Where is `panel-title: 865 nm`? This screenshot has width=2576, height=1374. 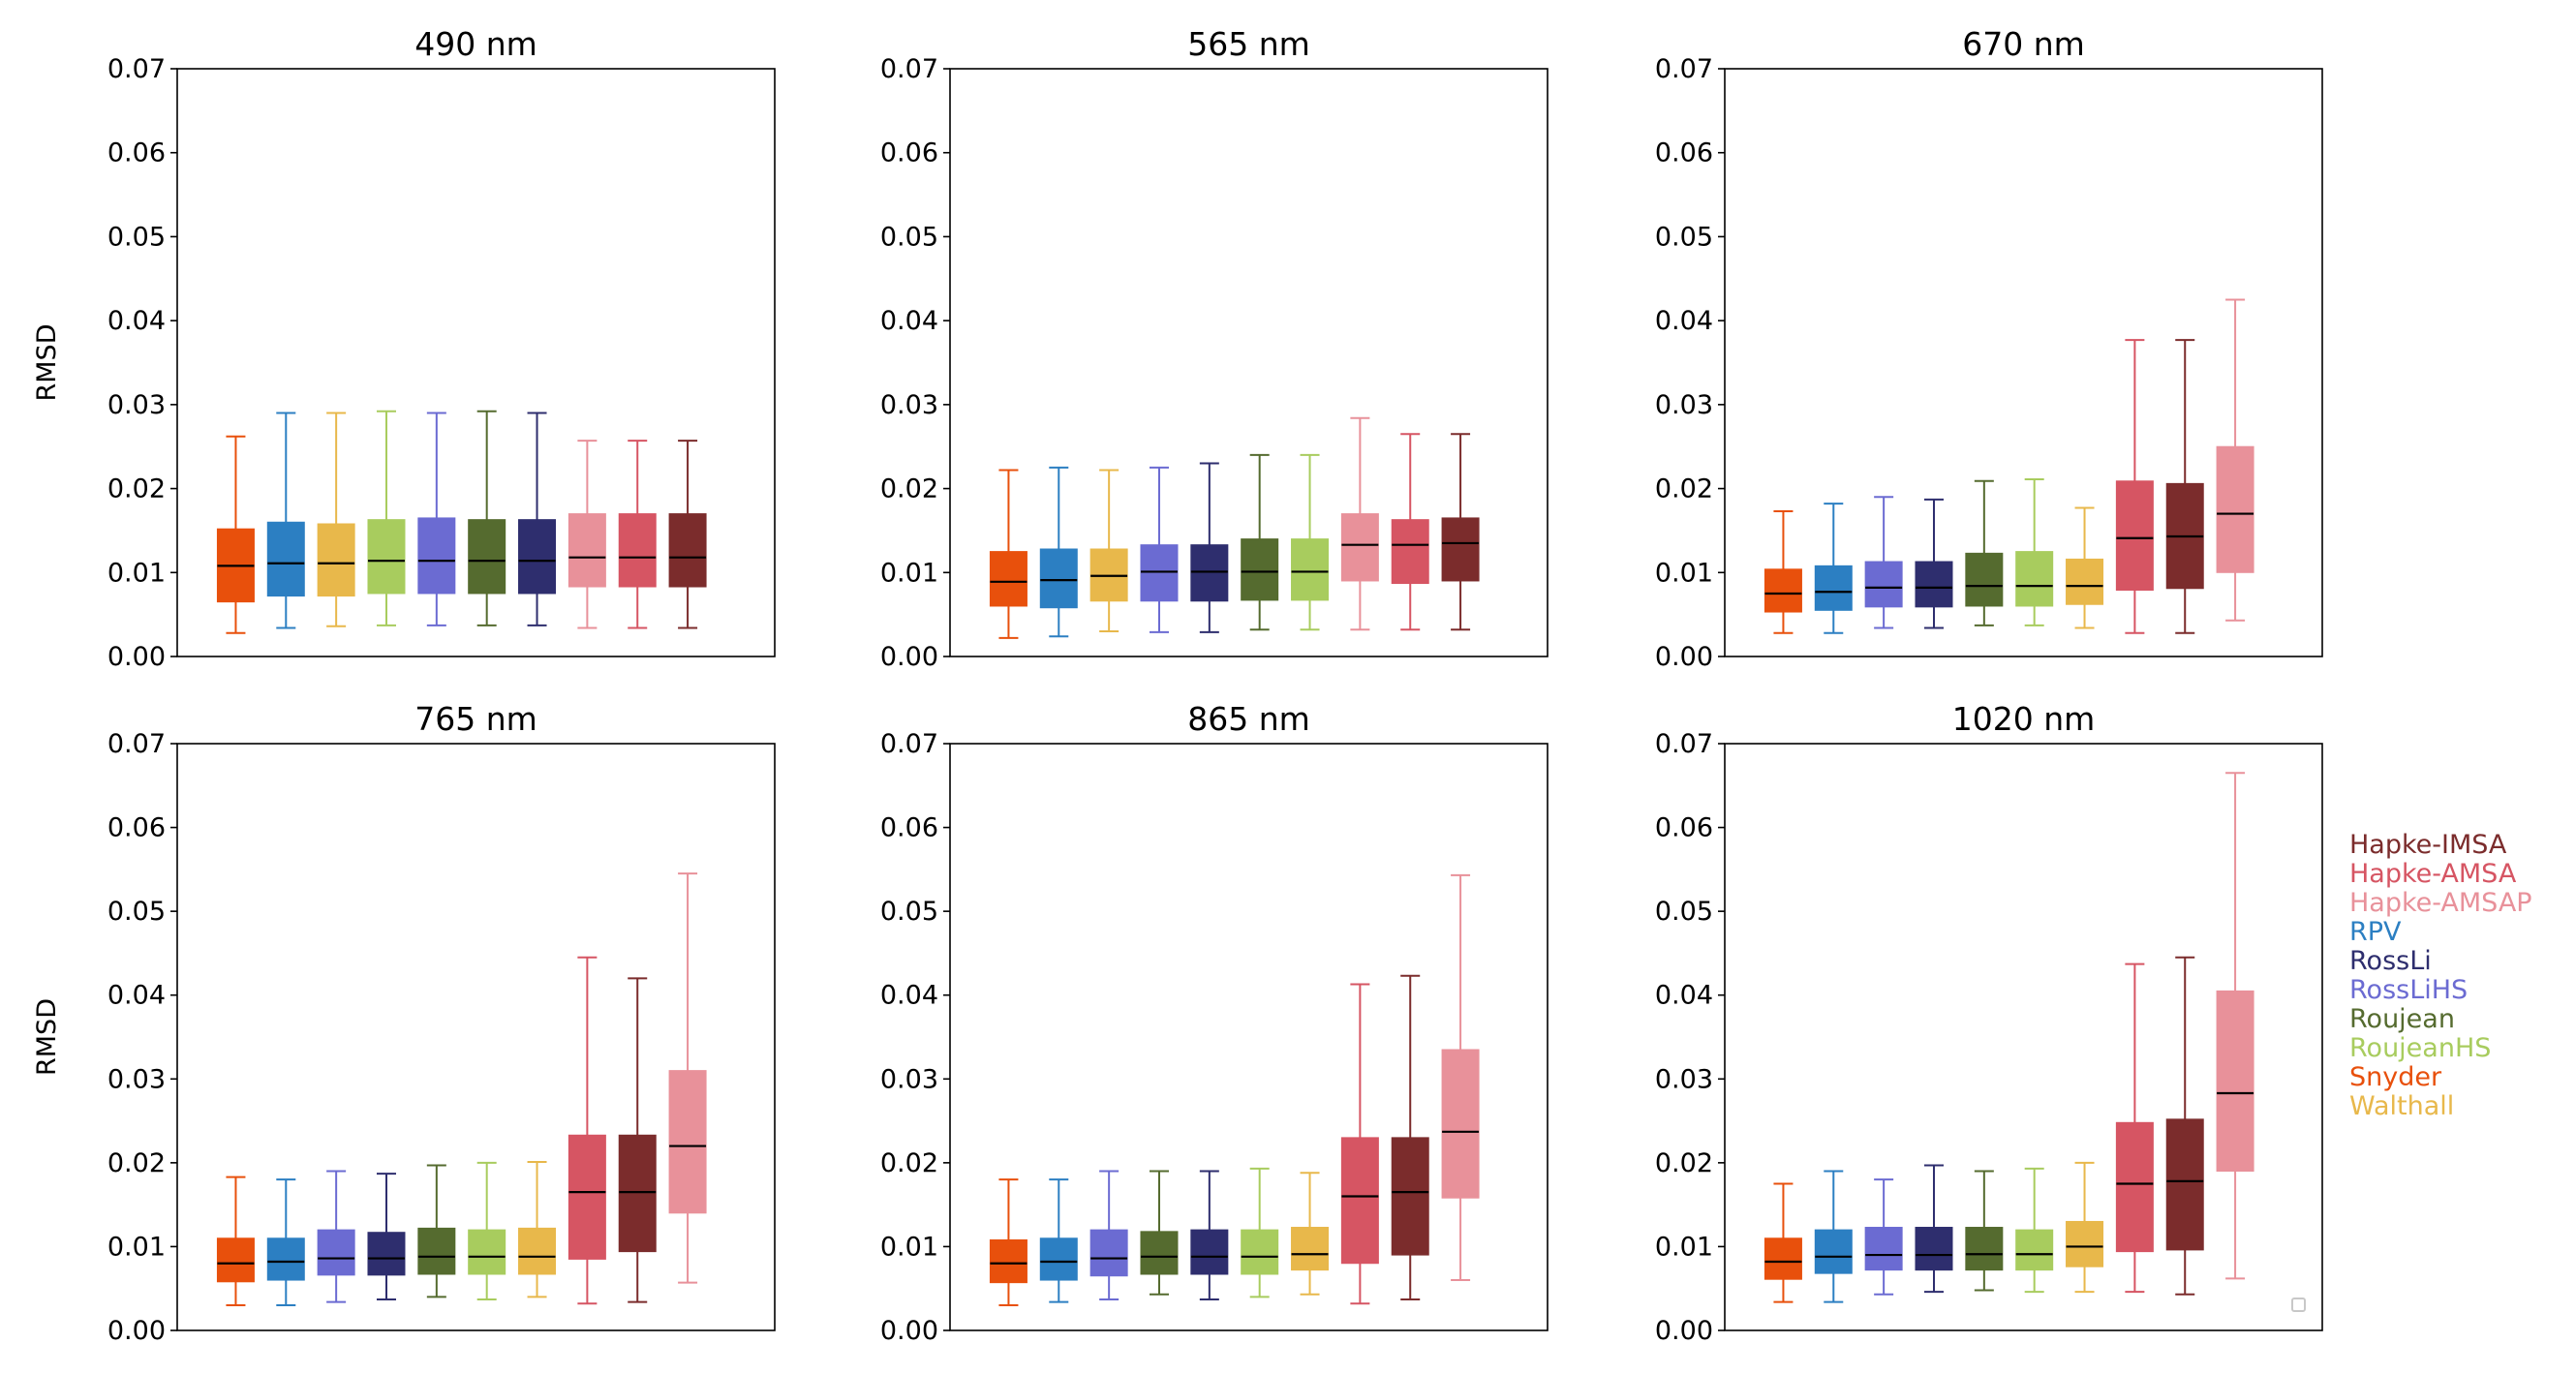
panel-title: 865 nm is located at coordinates (1248, 719).